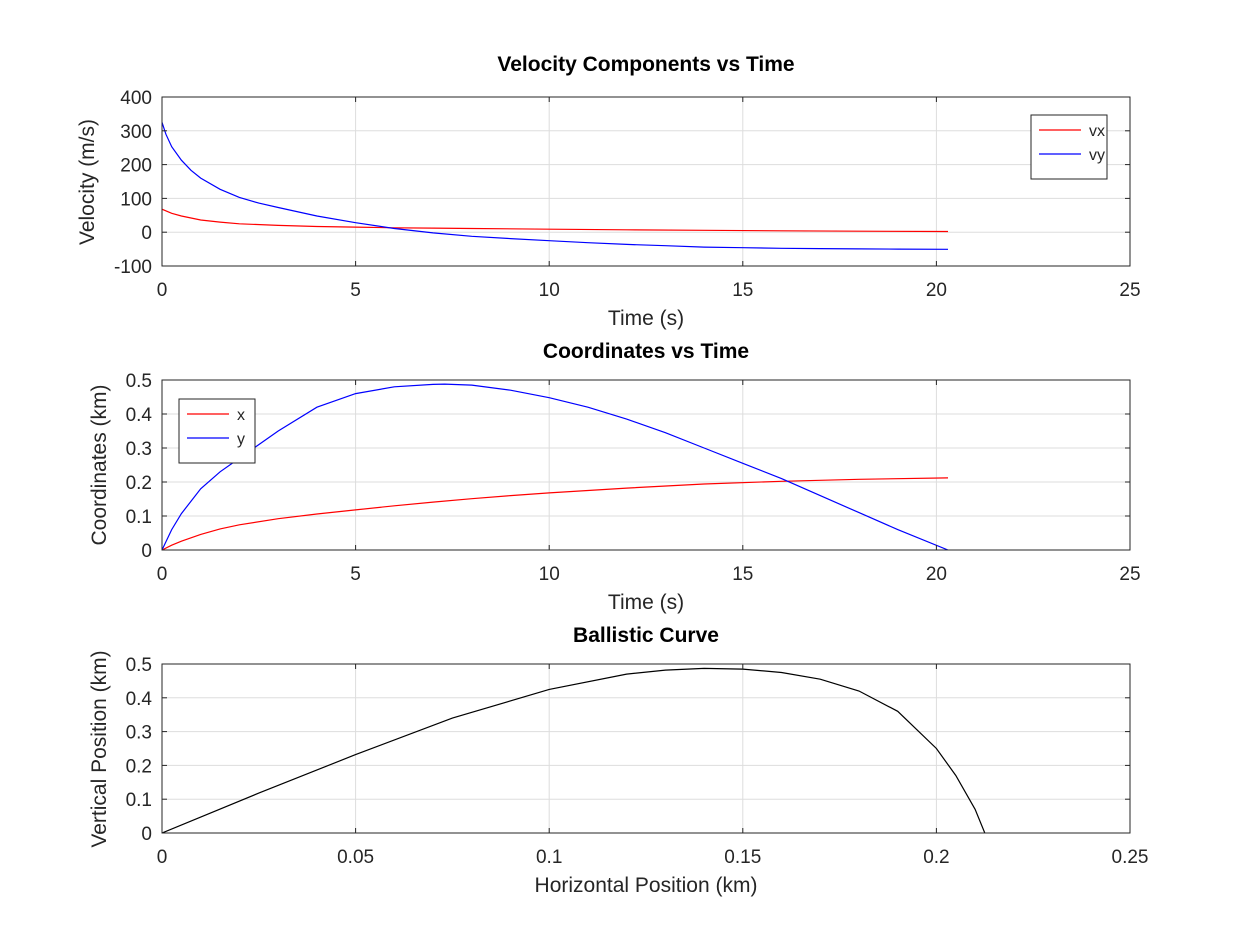 This screenshot has height=936, width=1248. I want to click on x-tick-label: 0.25, so click(1130, 857).